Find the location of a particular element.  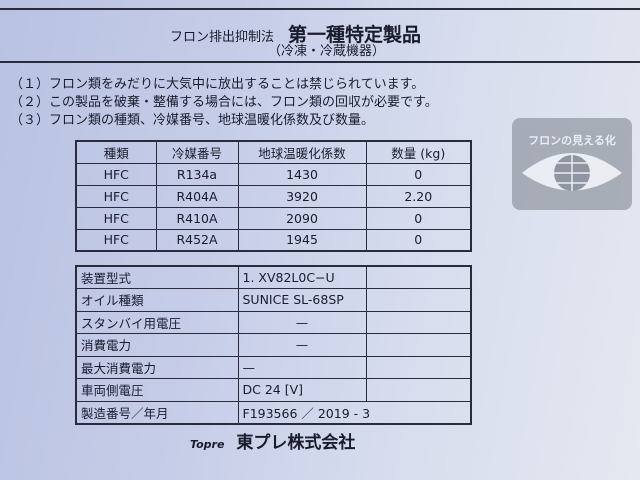

table-cell: 1430 is located at coordinates (302, 174).